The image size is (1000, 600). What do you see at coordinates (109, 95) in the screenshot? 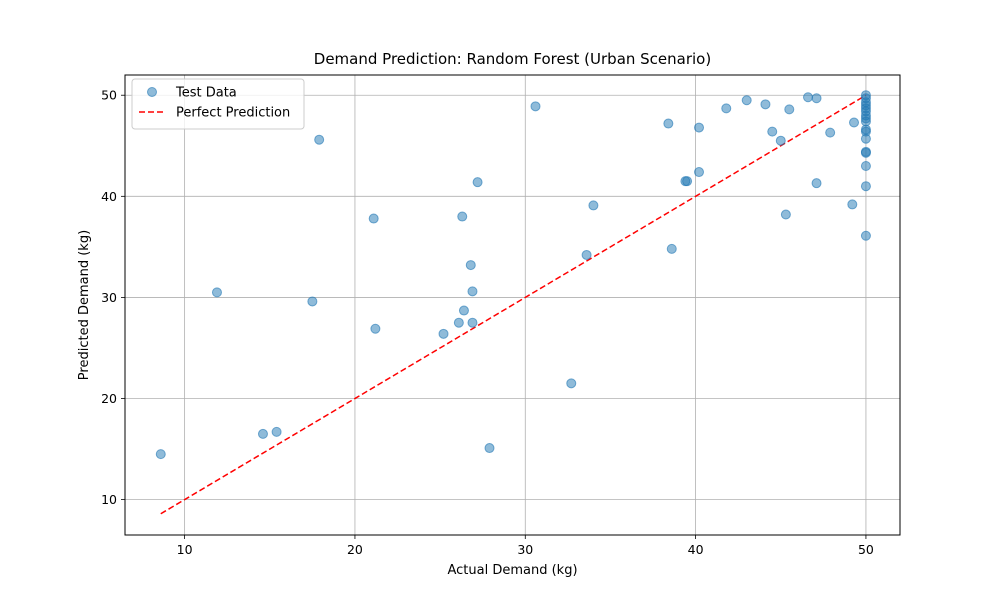
I see `y-tick-label: 50` at bounding box center [109, 95].